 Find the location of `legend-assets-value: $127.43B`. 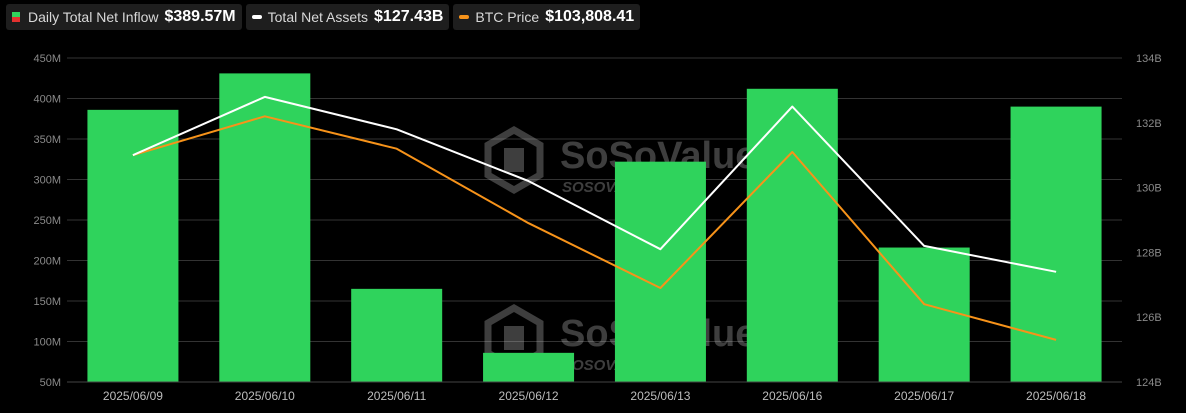

legend-assets-value: $127.43B is located at coordinates (409, 16).